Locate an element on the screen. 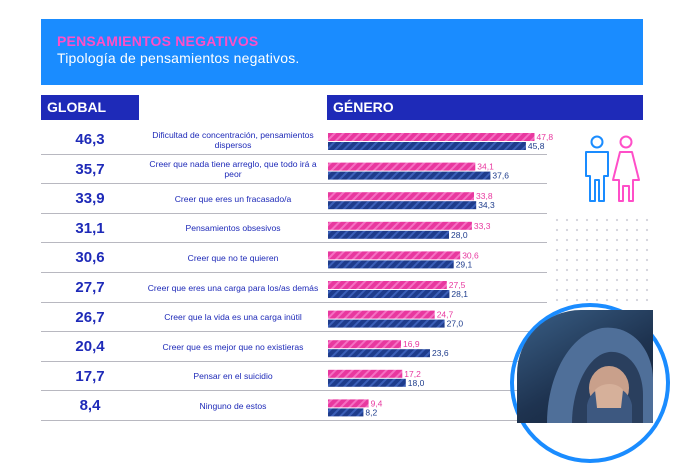  male-bar-value-label: 28,1 is located at coordinates (459, 294).